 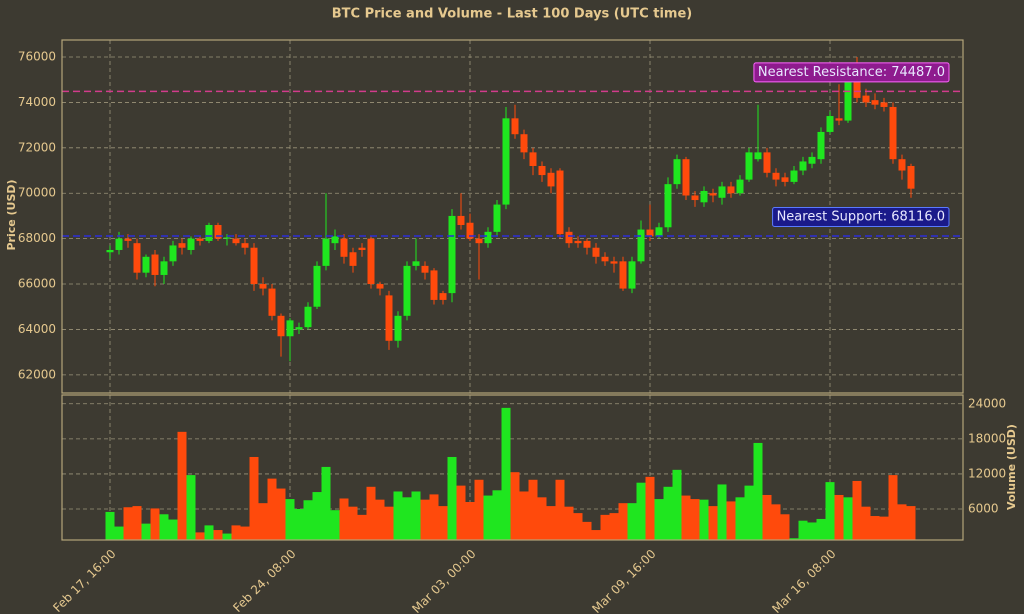 I want to click on y-tick-label: 72000, so click(x=37, y=147).